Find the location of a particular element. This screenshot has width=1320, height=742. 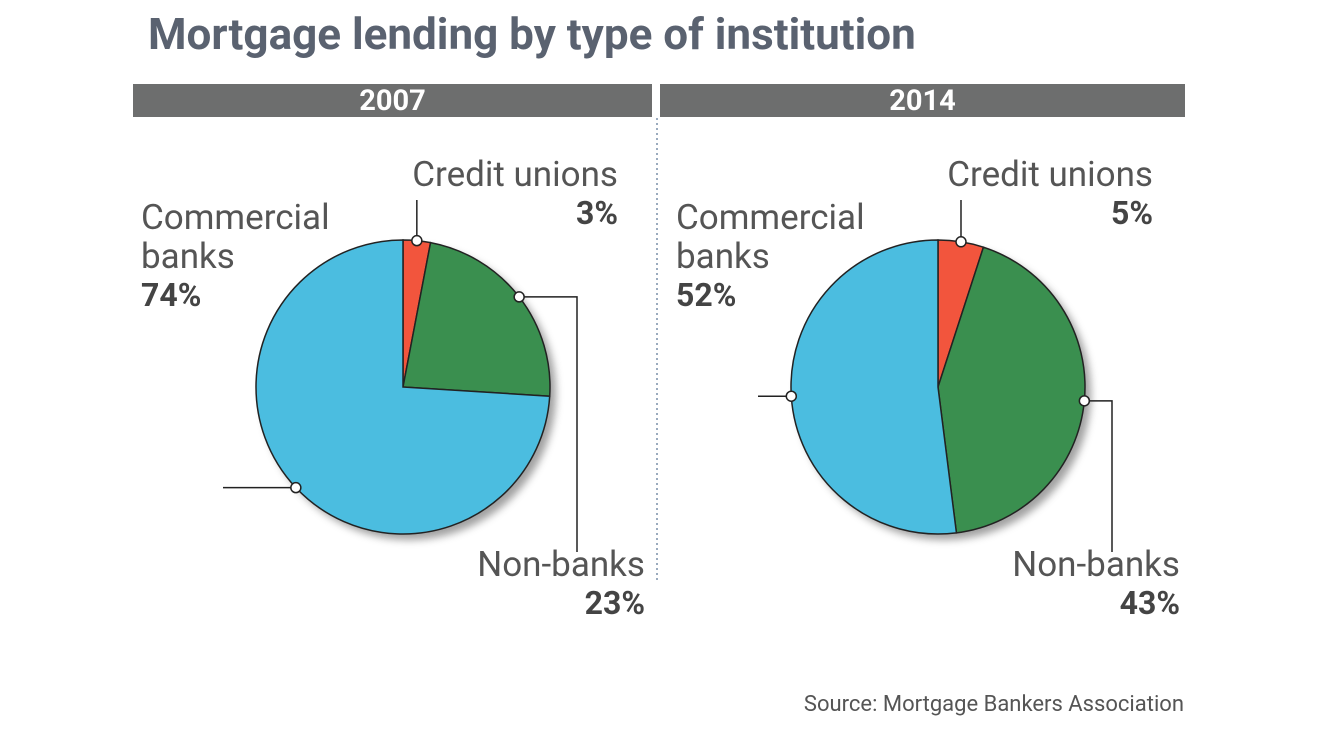

value-label: 43% is located at coordinates (1149, 603).